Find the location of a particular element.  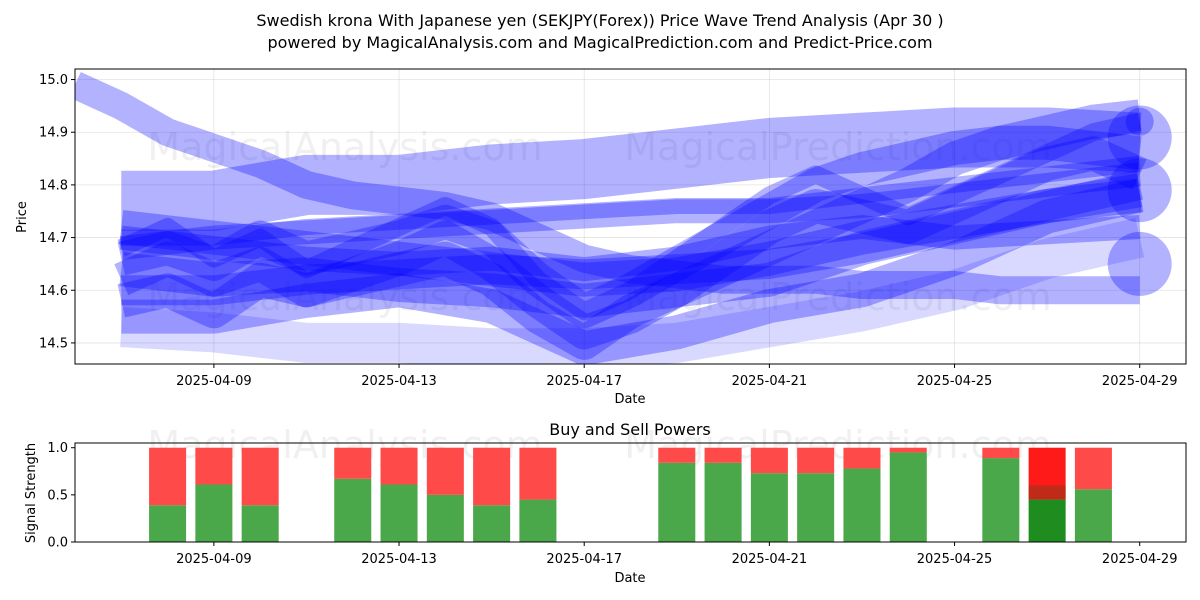

power-y-tick-label: 0.5 is located at coordinates (57, 495).